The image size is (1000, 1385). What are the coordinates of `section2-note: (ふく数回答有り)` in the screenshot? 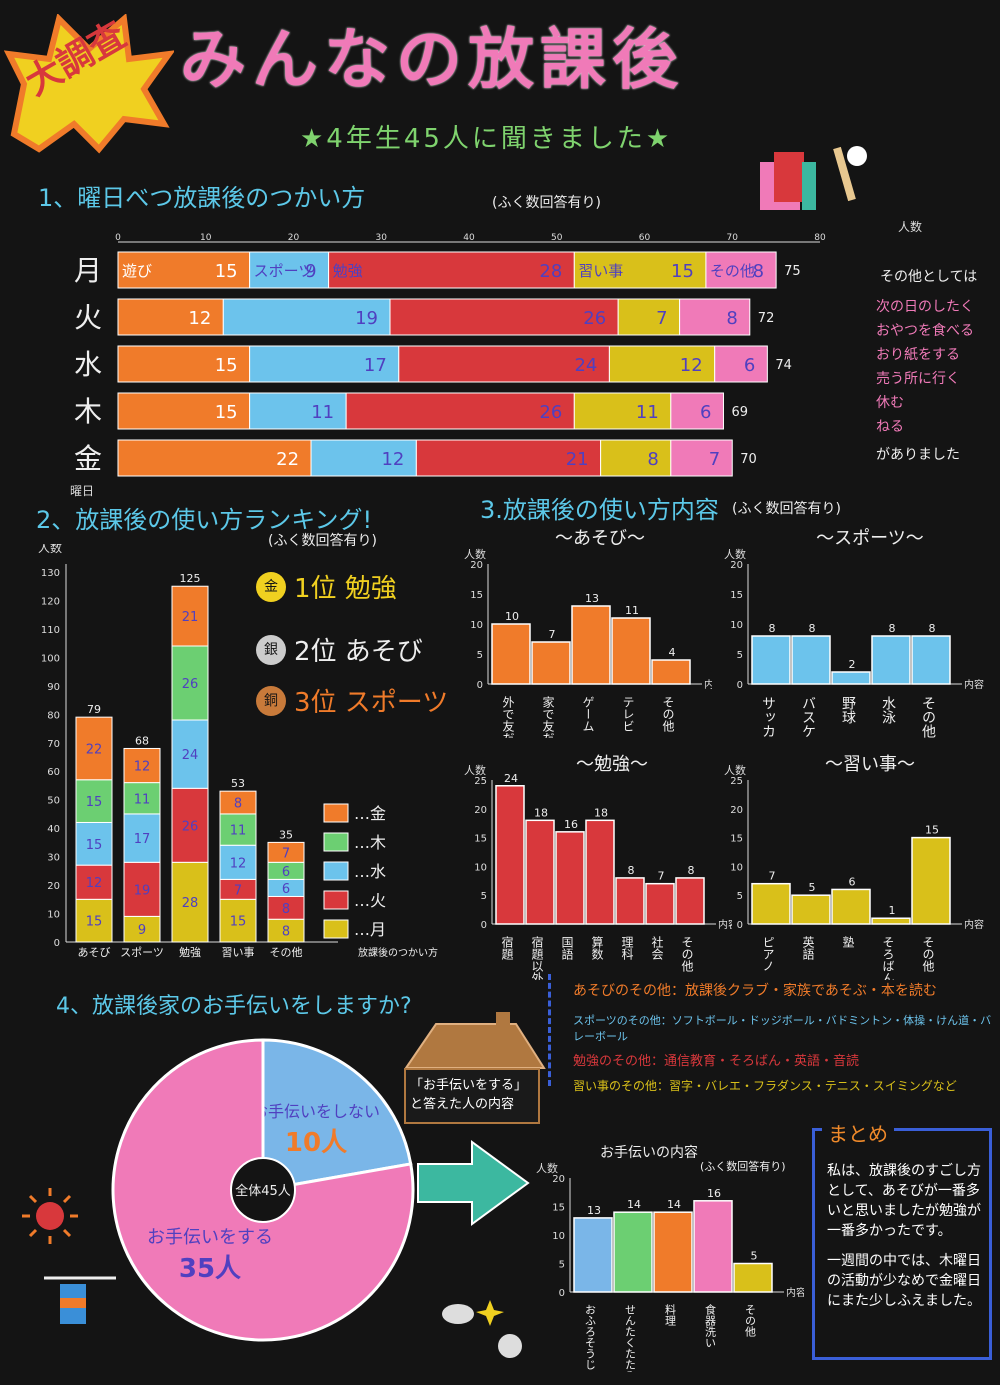 It's located at (322, 541).